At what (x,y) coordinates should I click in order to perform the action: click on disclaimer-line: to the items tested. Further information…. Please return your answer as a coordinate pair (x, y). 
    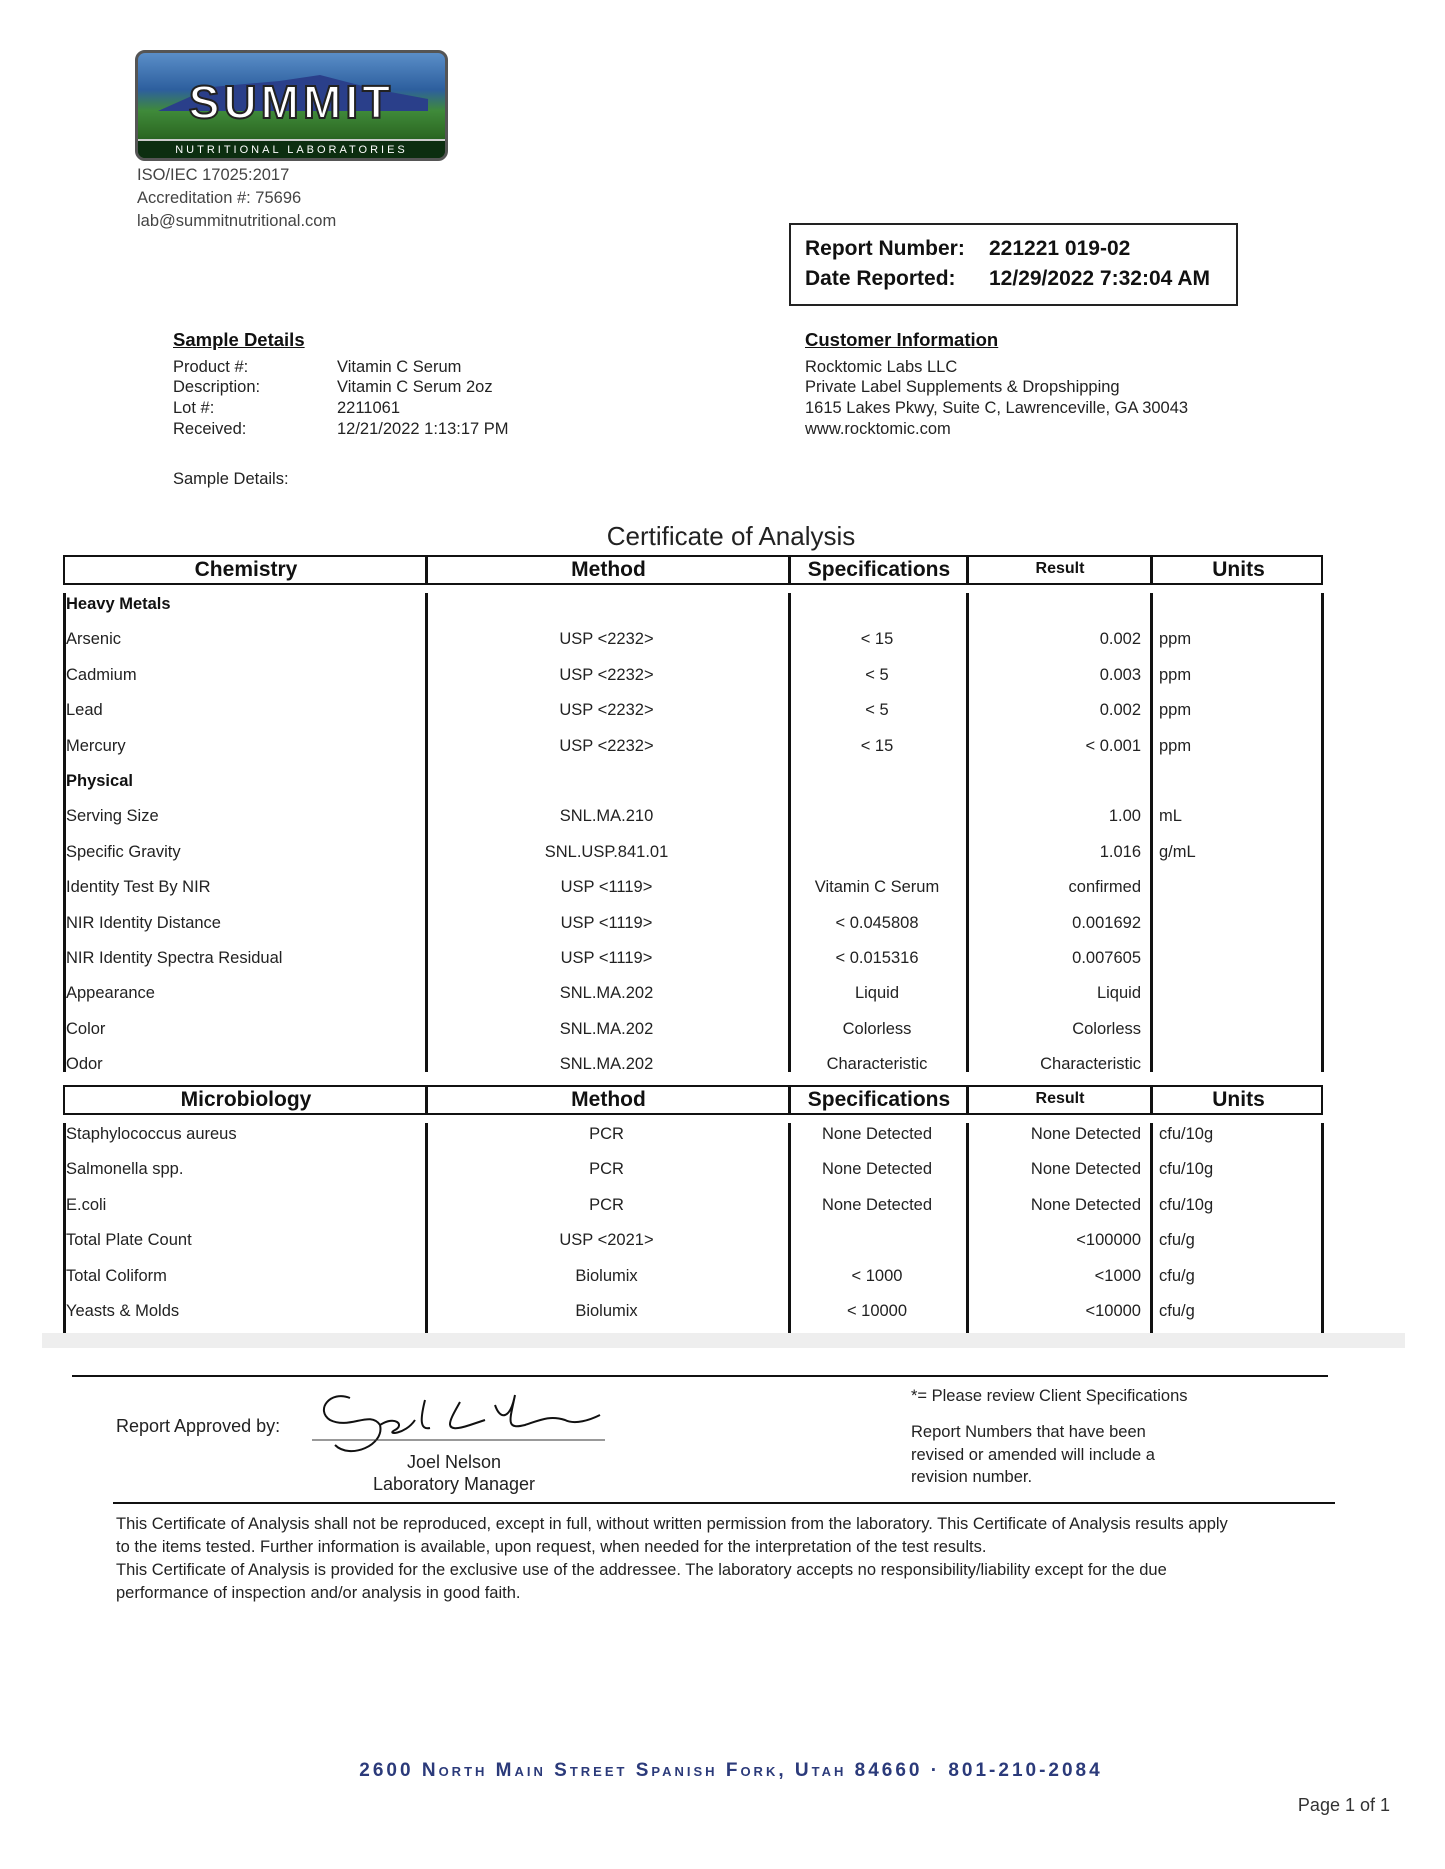
    Looking at the image, I should click on (551, 1547).